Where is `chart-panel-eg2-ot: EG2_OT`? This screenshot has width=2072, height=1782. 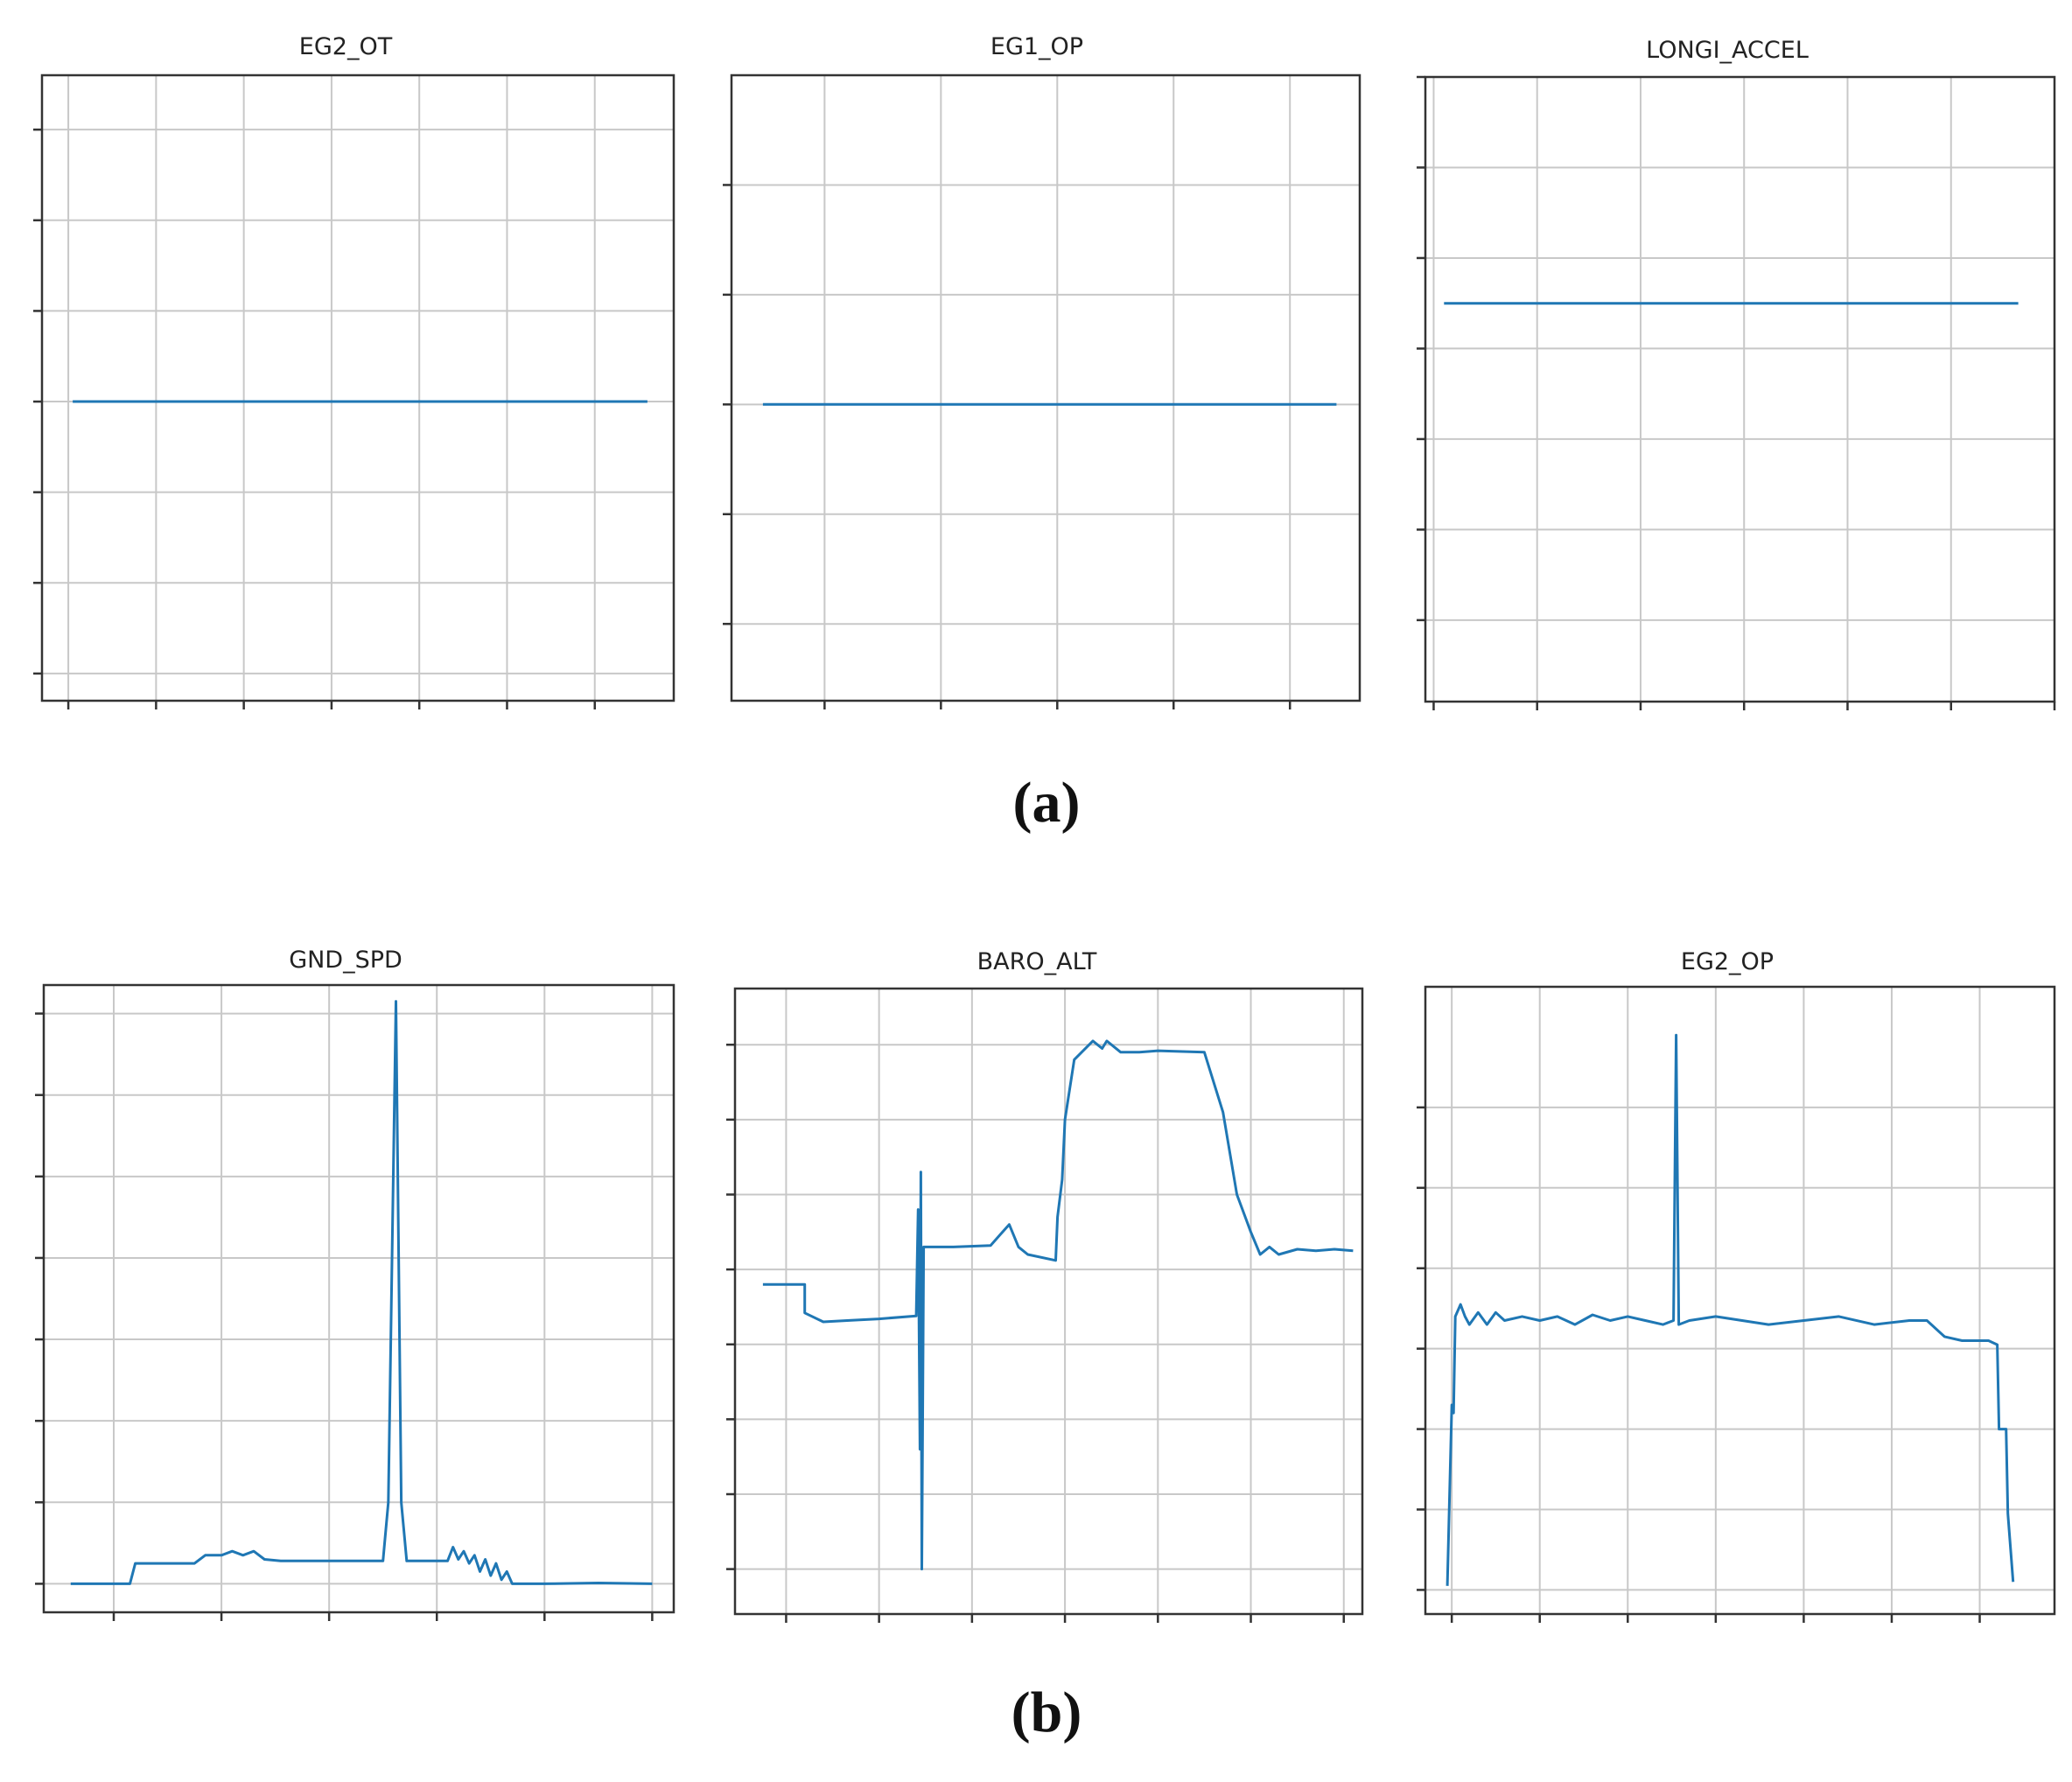 chart-panel-eg2-ot: EG2_OT is located at coordinates (345, 376).